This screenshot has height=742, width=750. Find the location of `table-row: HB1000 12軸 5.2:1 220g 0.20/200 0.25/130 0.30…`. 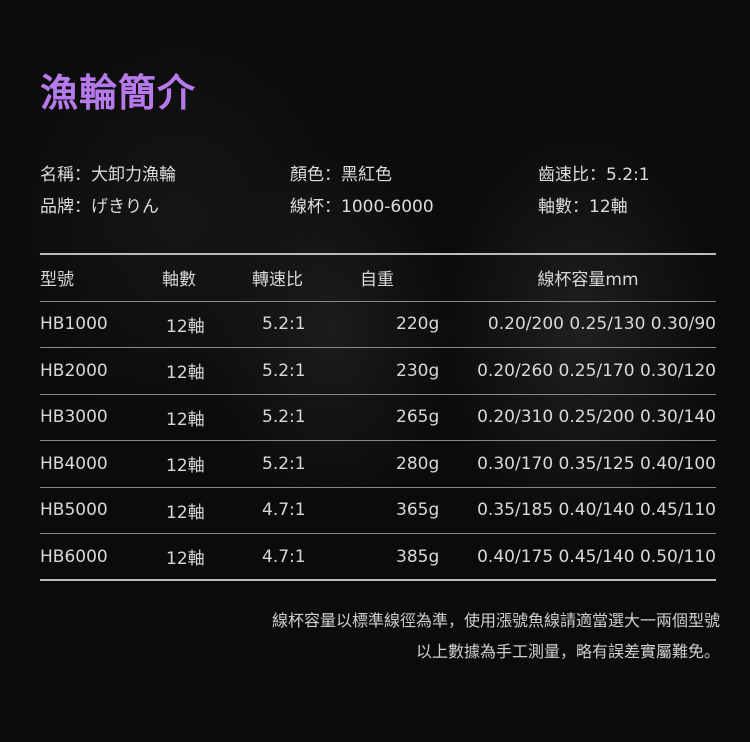

table-row: HB1000 12軸 5.2:1 220g 0.20/200 0.25/130 0.30… is located at coordinates (378, 324).